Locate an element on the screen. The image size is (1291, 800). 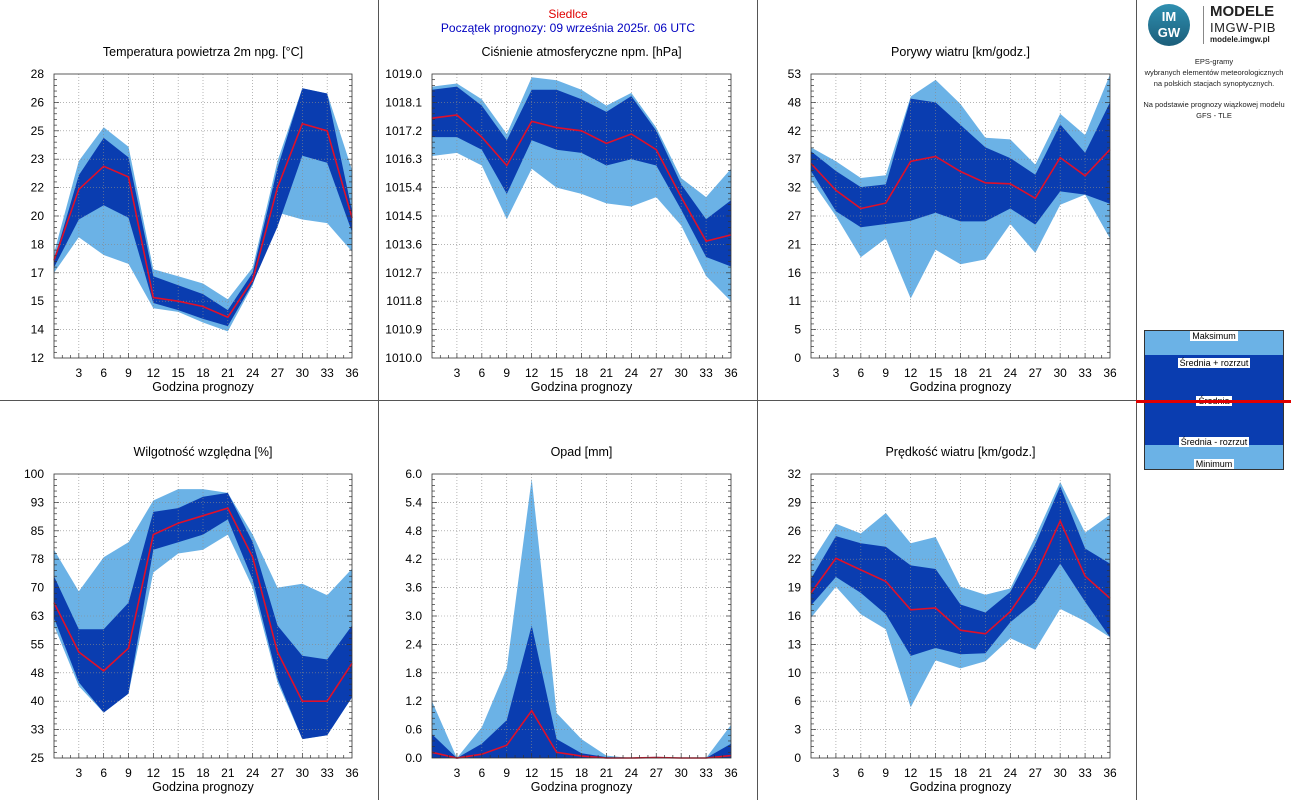
chart-title: Opad [mm] is located at coordinates (582, 452).